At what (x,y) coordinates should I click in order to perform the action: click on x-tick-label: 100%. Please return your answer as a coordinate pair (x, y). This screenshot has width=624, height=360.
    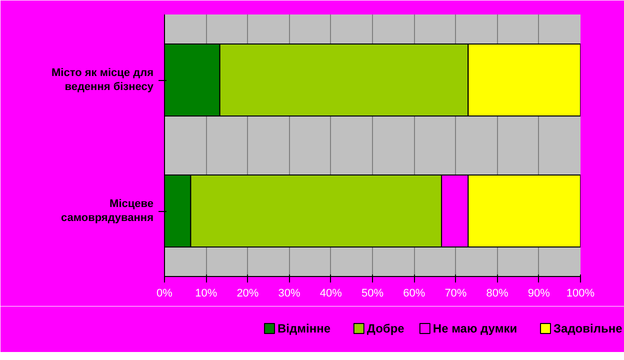
    Looking at the image, I should click on (580, 294).